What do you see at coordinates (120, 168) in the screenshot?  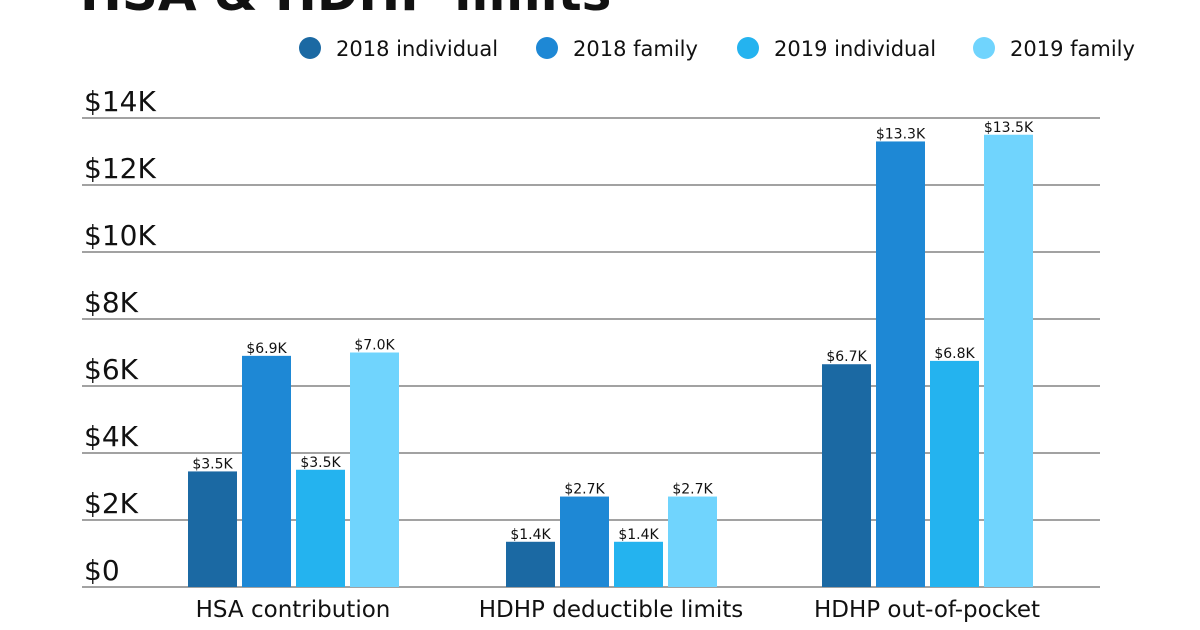 I see `y-tick-label: $12K` at bounding box center [120, 168].